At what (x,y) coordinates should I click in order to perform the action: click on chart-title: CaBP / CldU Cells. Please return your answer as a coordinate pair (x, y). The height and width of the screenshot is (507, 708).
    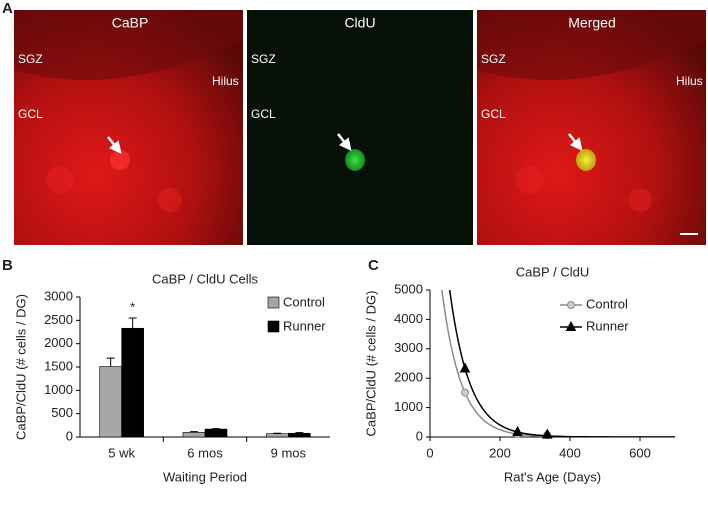
    Looking at the image, I should click on (205, 278).